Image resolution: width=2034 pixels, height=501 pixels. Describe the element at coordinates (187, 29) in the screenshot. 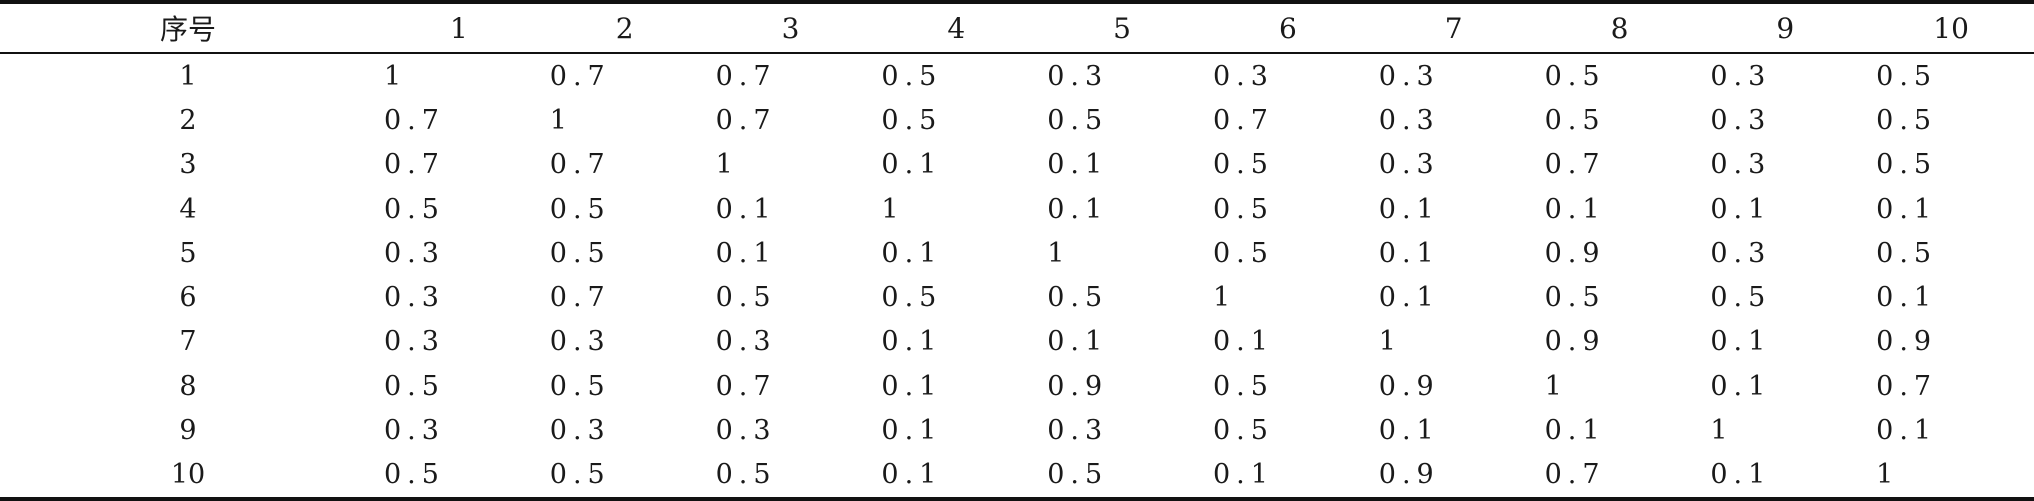

I see `header-cell-index: 序号` at that location.